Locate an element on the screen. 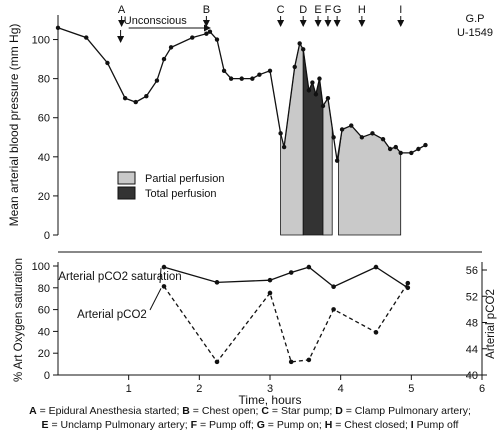  event-marker-label-E: E is located at coordinates (317, 10).